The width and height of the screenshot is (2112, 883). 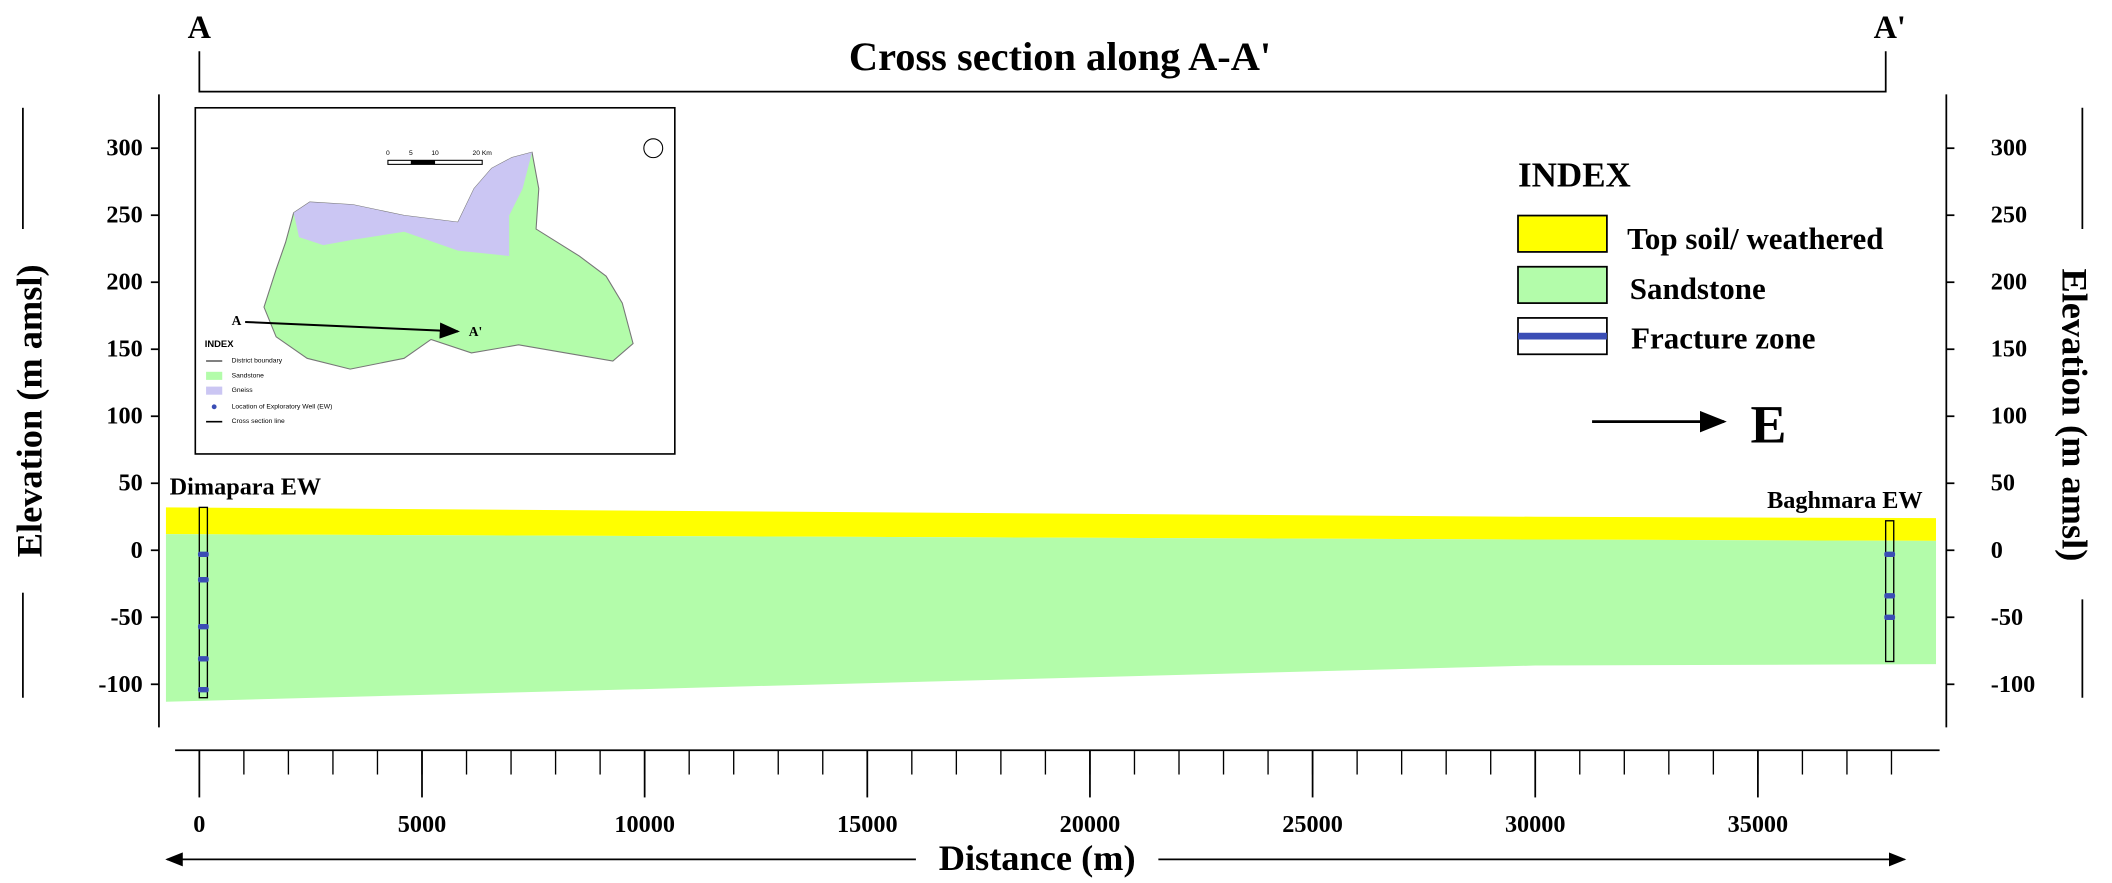 What do you see at coordinates (1845, 500) in the screenshot?
I see `well-label: Baghmara EW` at bounding box center [1845, 500].